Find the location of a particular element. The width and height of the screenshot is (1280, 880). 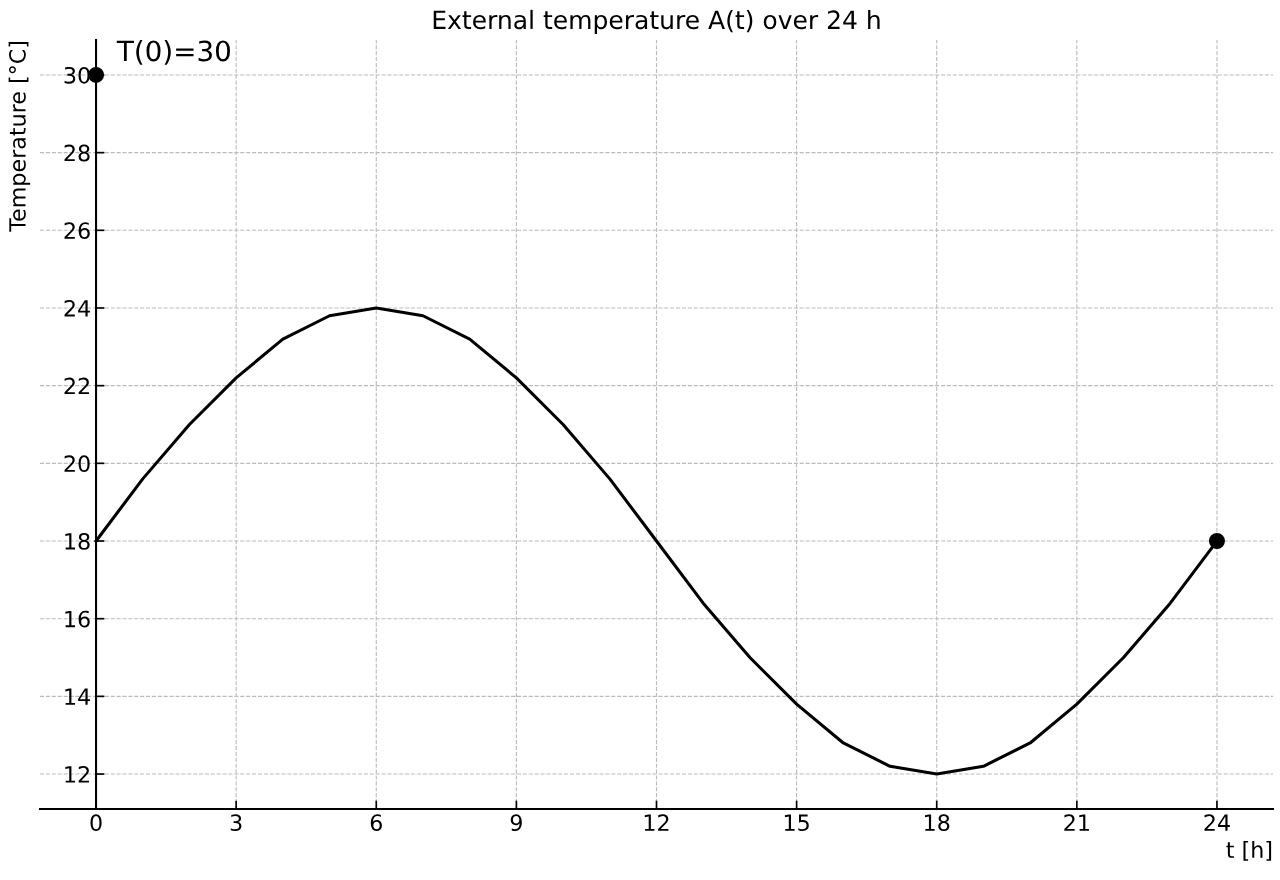

x-tick-label: 21 is located at coordinates (1076, 822).